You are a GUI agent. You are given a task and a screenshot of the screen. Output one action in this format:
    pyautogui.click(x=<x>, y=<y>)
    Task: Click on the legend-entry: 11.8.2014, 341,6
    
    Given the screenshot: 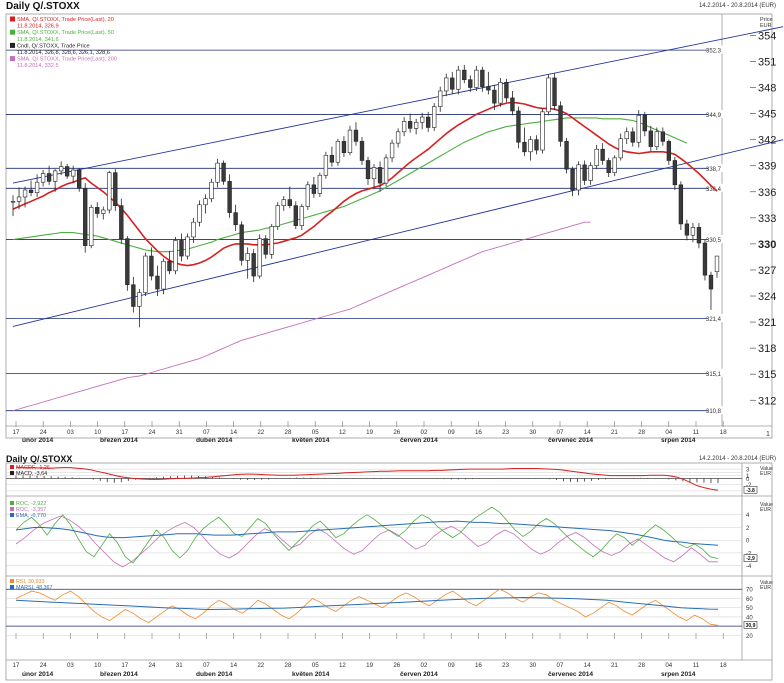 What is the action you would take?
    pyautogui.click(x=38, y=40)
    